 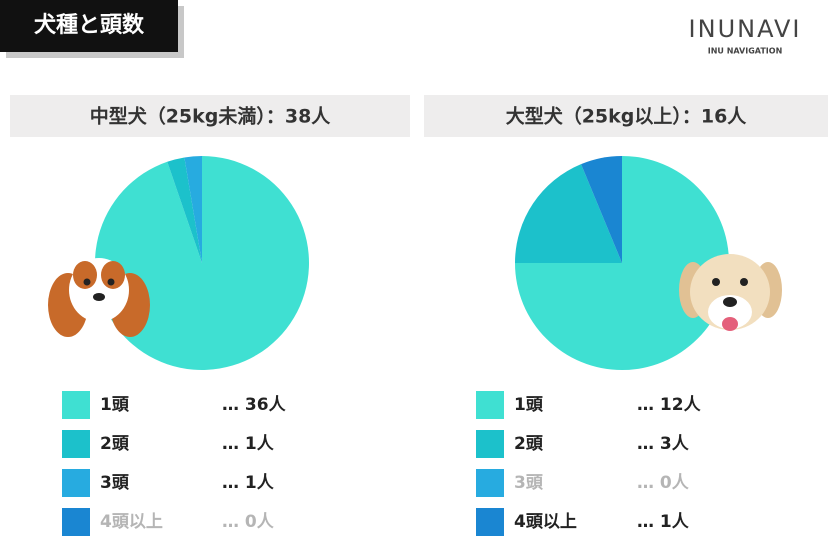 What do you see at coordinates (669, 405) in the screenshot?
I see `legend-value: … 12人` at bounding box center [669, 405].